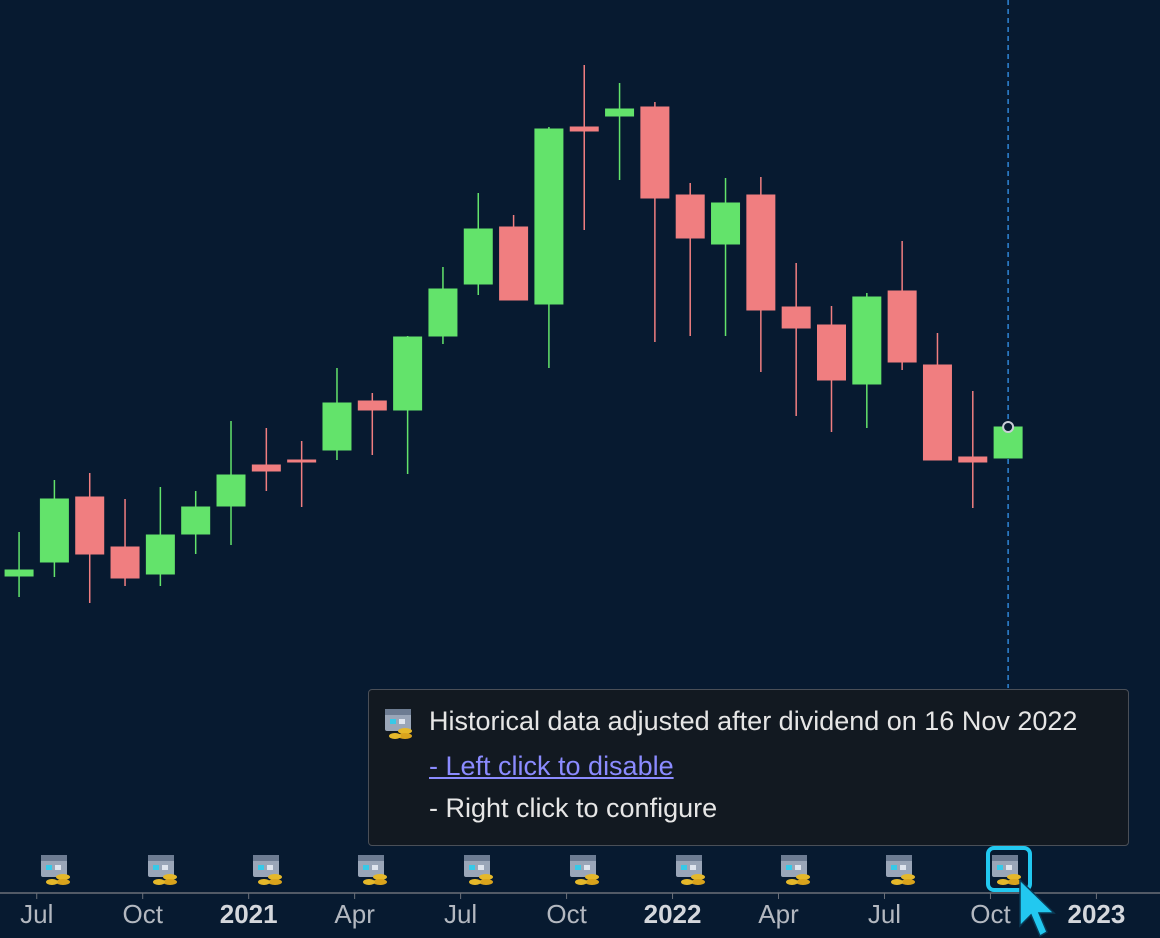 This screenshot has height=938, width=1160. What do you see at coordinates (1096, 914) in the screenshot?
I see `x-tick-label: 2023` at bounding box center [1096, 914].